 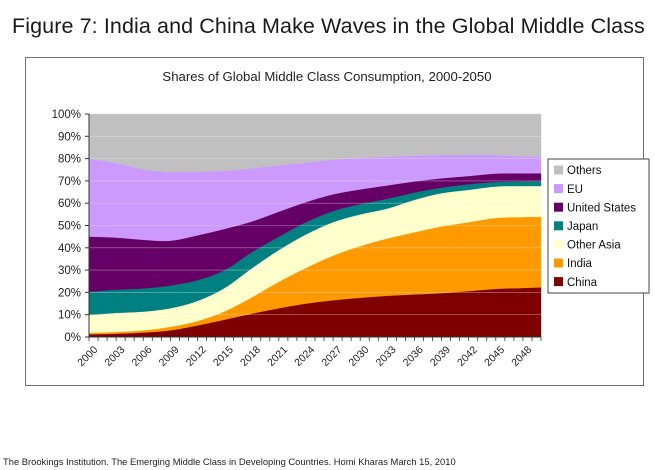 What do you see at coordinates (223, 356) in the screenshot?
I see `x-tick-label: 2015` at bounding box center [223, 356].